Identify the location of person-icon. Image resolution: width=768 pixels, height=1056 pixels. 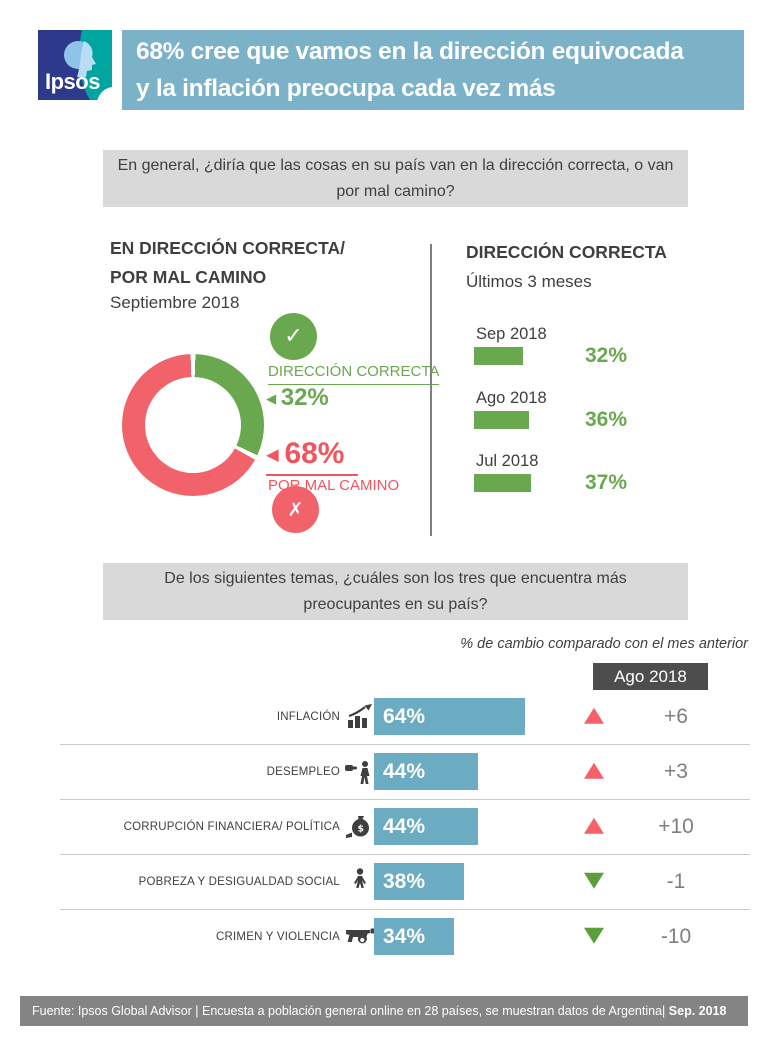
(360, 882).